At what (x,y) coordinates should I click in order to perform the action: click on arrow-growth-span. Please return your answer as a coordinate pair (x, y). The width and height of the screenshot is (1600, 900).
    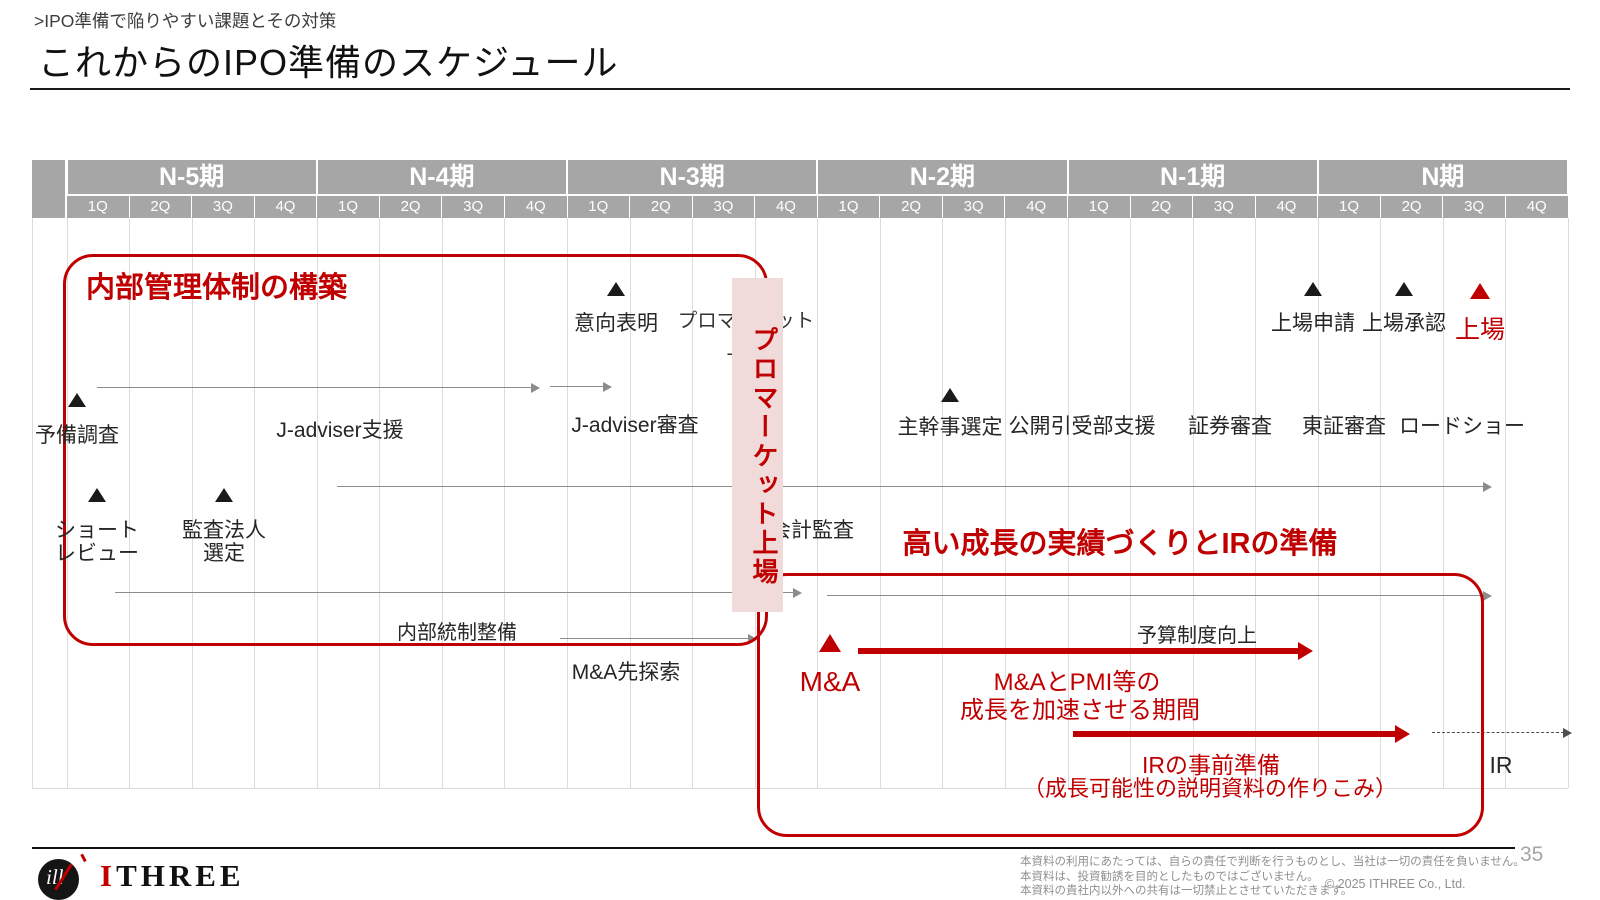
    Looking at the image, I should click on (1155, 596).